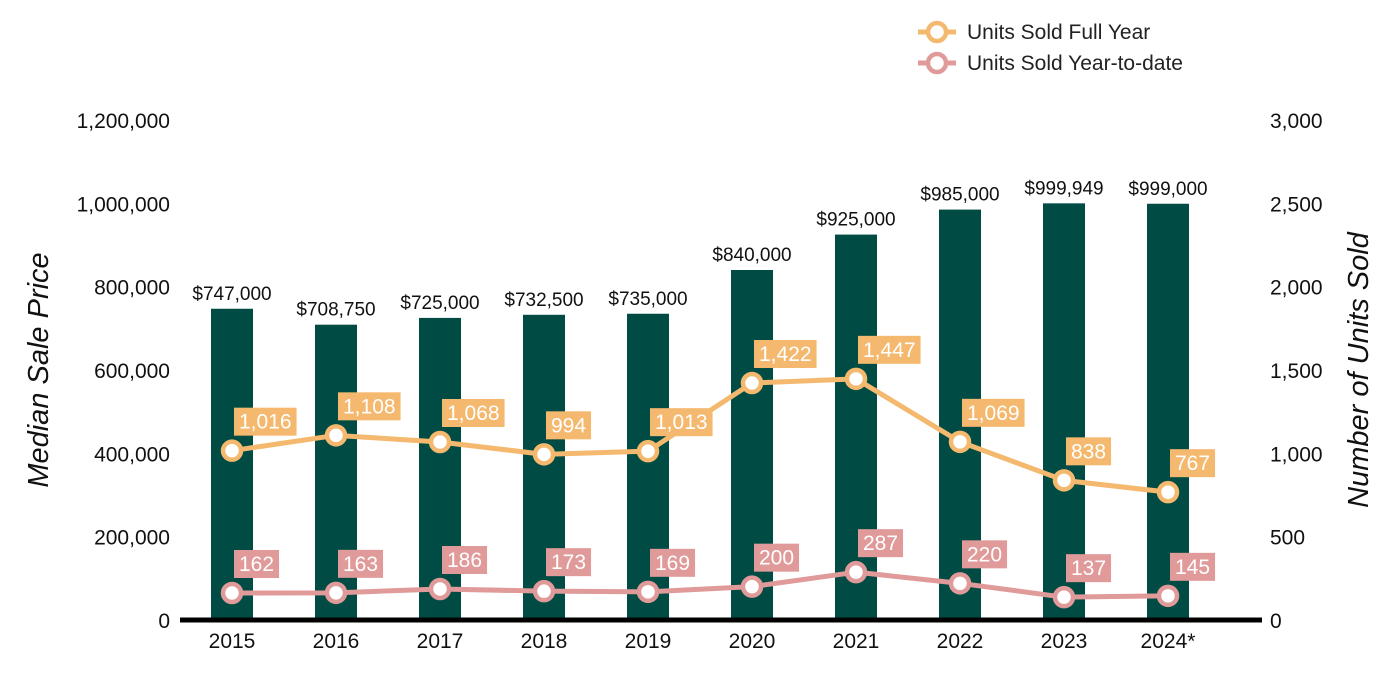 This screenshot has height=700, width=1400. I want to click on full-year-point-label: 1,108, so click(369, 406).